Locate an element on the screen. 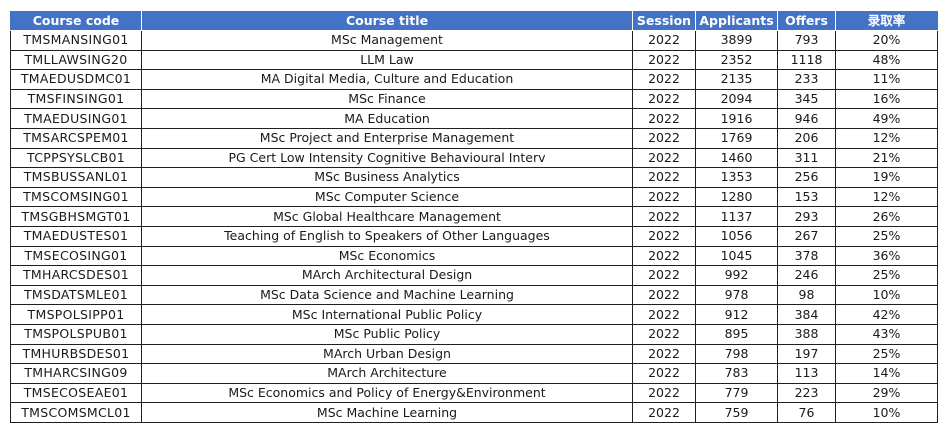  cell-admission-rate: 11% is located at coordinates (886, 79).